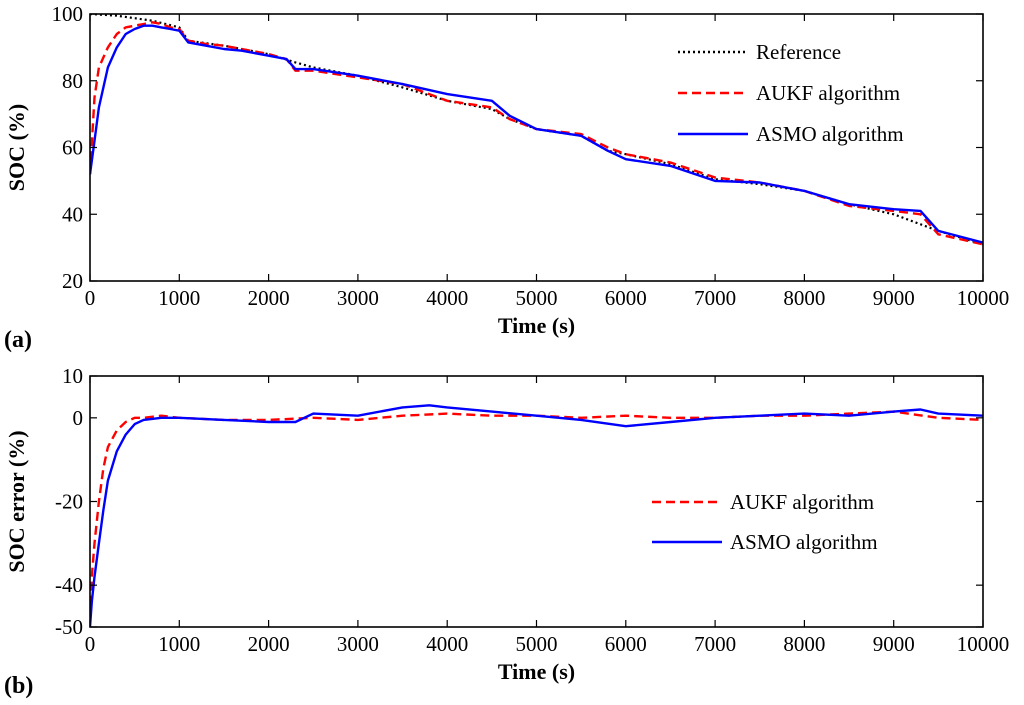  Describe the element at coordinates (269, 644) in the screenshot. I see `soc-error-x-tick-label: 2000` at that location.